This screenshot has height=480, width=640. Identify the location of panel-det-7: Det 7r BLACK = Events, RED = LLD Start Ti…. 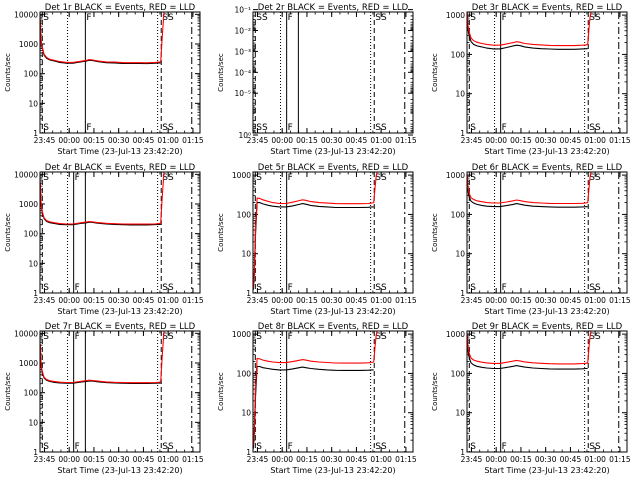
(104, 398).